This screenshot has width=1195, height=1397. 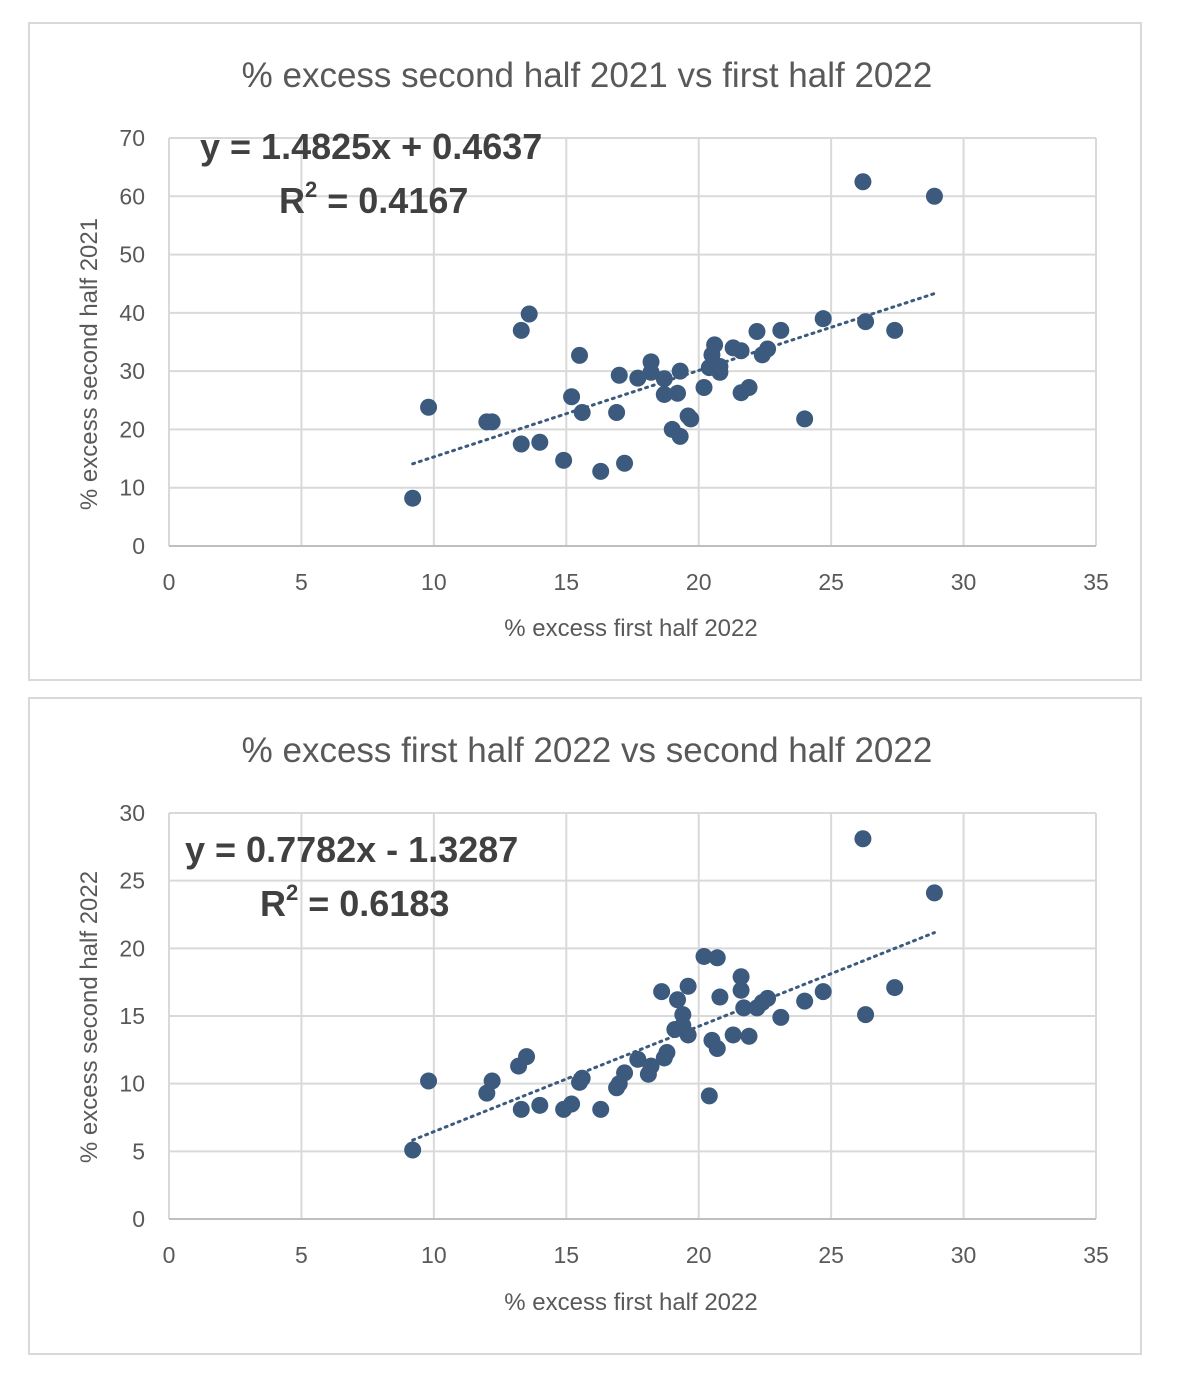 I want to click on chart-1-r-superscript: 2, so click(x=311, y=189).